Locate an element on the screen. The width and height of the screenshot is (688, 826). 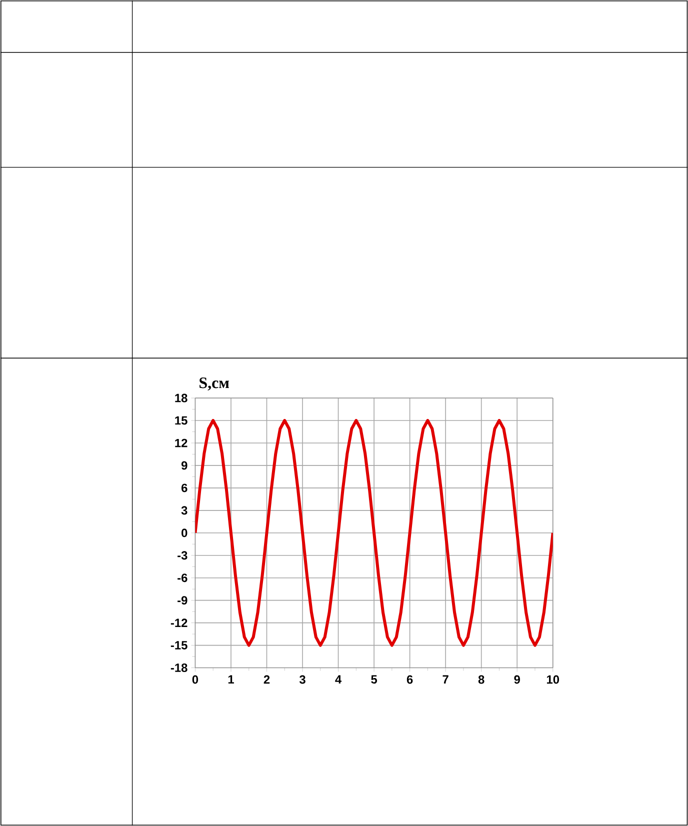
y-tick-label: -3 is located at coordinates (182, 555).